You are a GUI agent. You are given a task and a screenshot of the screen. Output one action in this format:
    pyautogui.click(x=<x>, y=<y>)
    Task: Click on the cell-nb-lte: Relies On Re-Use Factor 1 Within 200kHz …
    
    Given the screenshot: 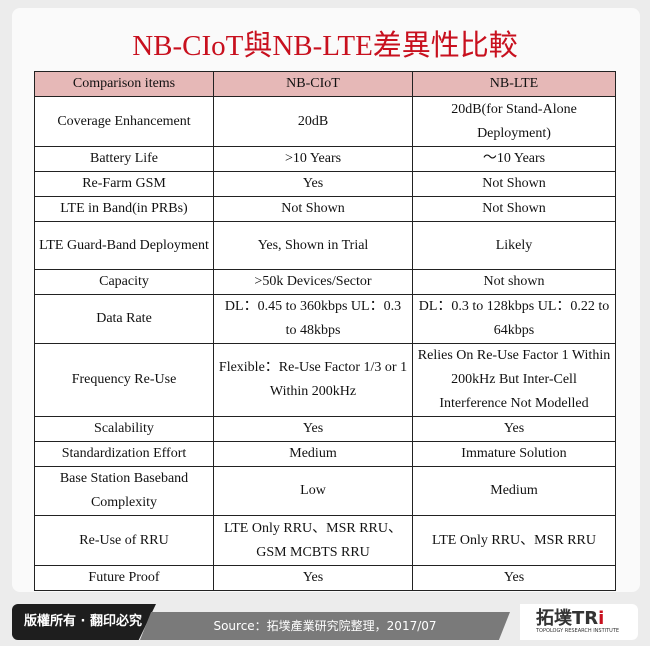 What is the action you would take?
    pyautogui.click(x=514, y=380)
    